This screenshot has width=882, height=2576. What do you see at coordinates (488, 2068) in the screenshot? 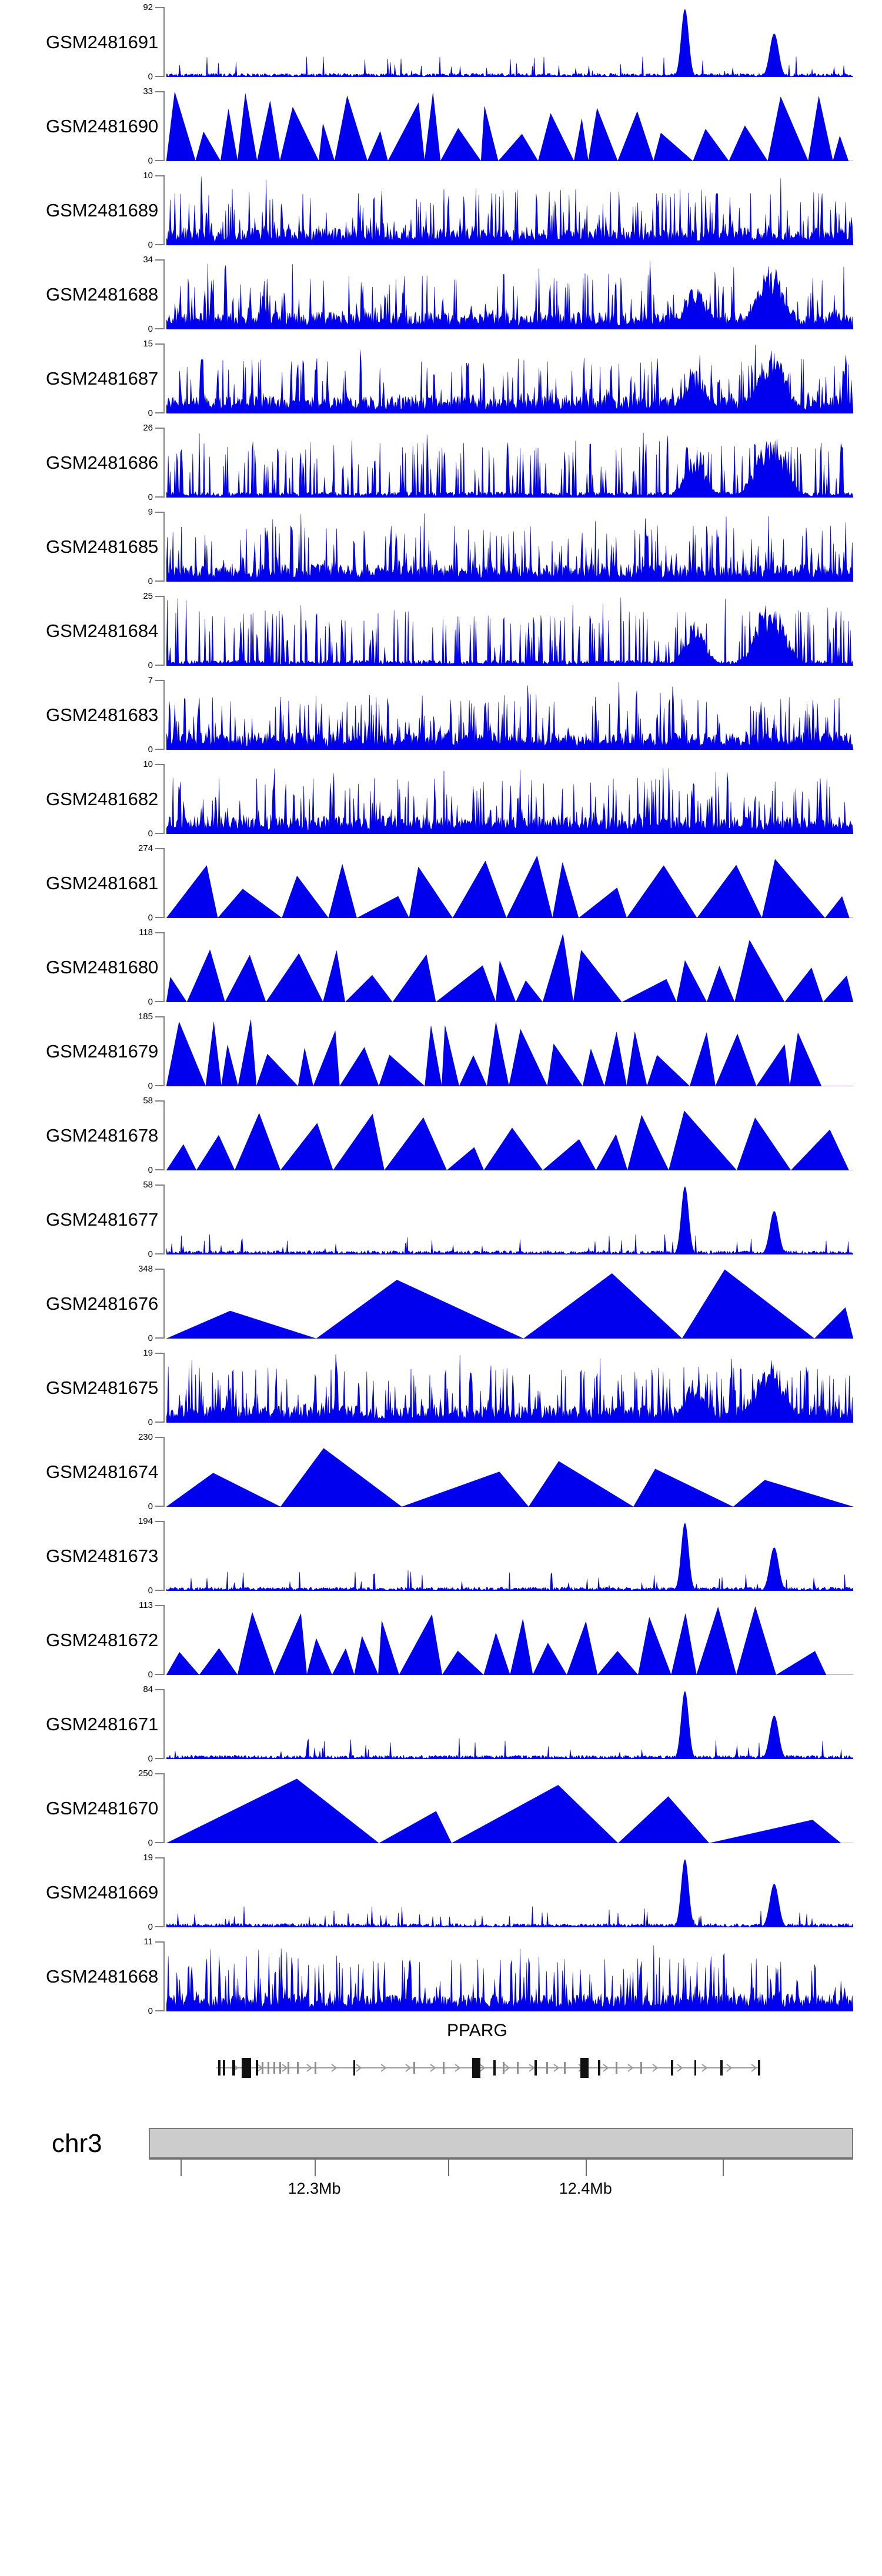
I see `gene-structure-graphic` at bounding box center [488, 2068].